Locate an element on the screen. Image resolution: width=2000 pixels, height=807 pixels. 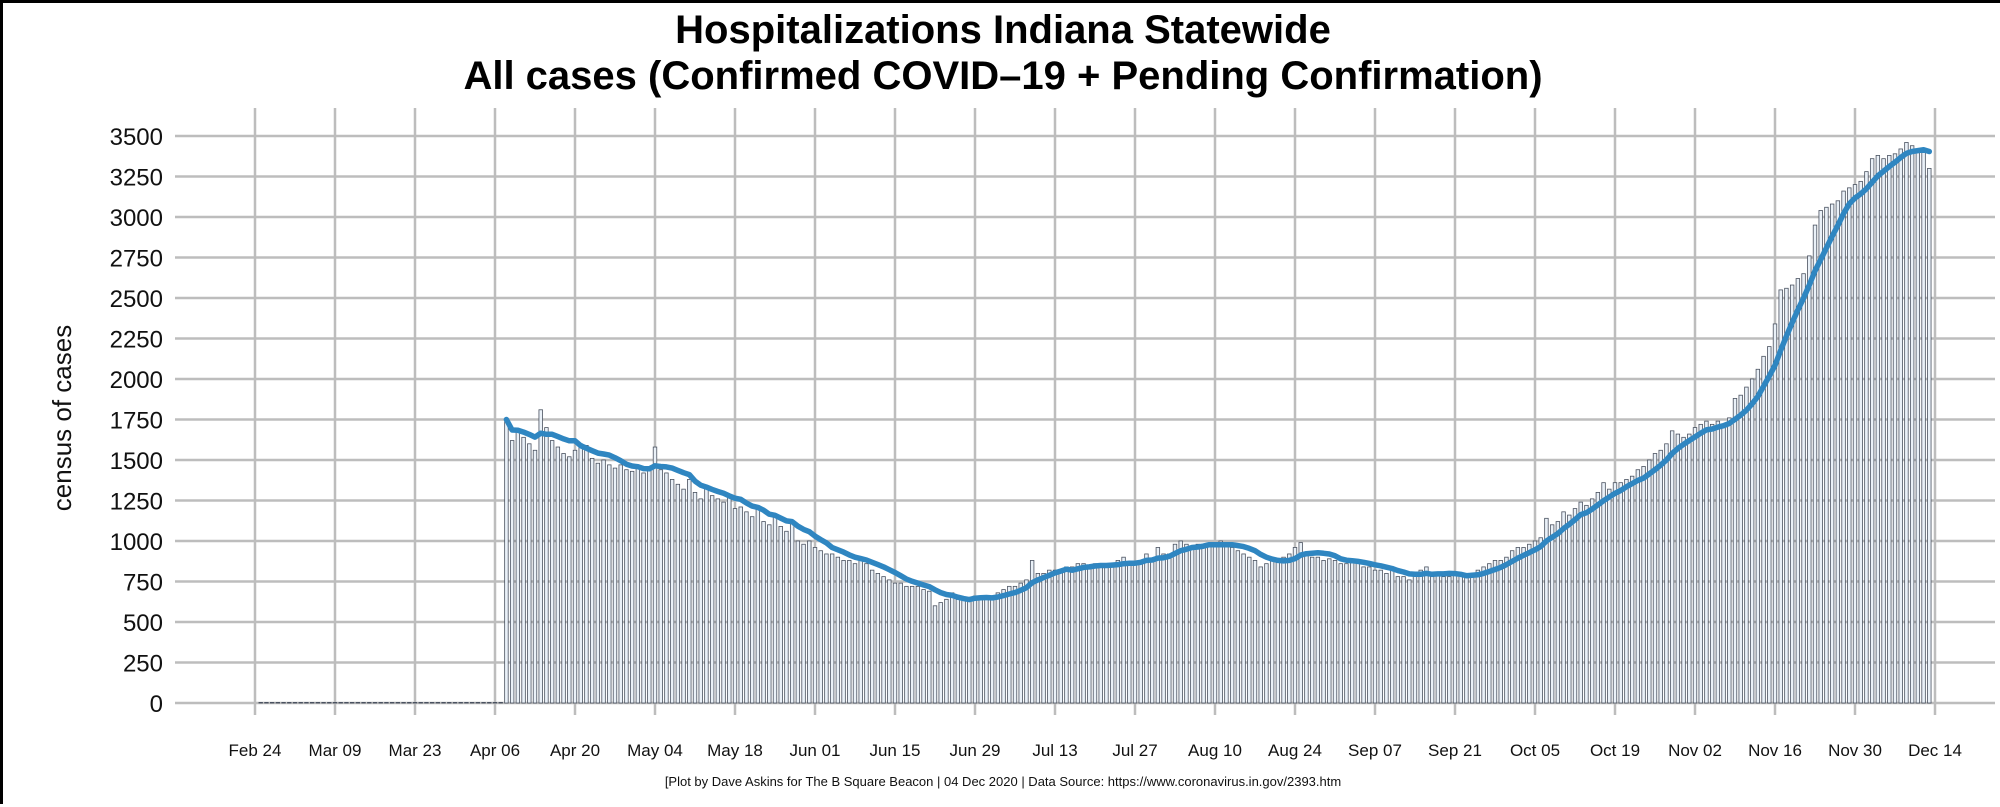
y-tick-label: 1000 is located at coordinates (136, 542).